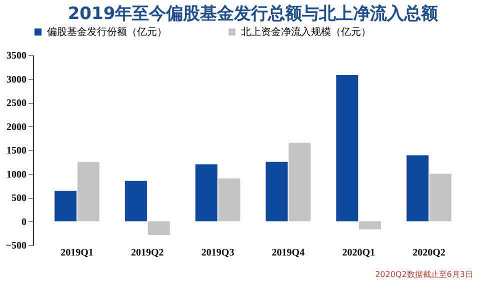 The width and height of the screenshot is (499, 302). Describe the element at coordinates (16, 56) in the screenshot. I see `y-tick-label: 3500` at that location.